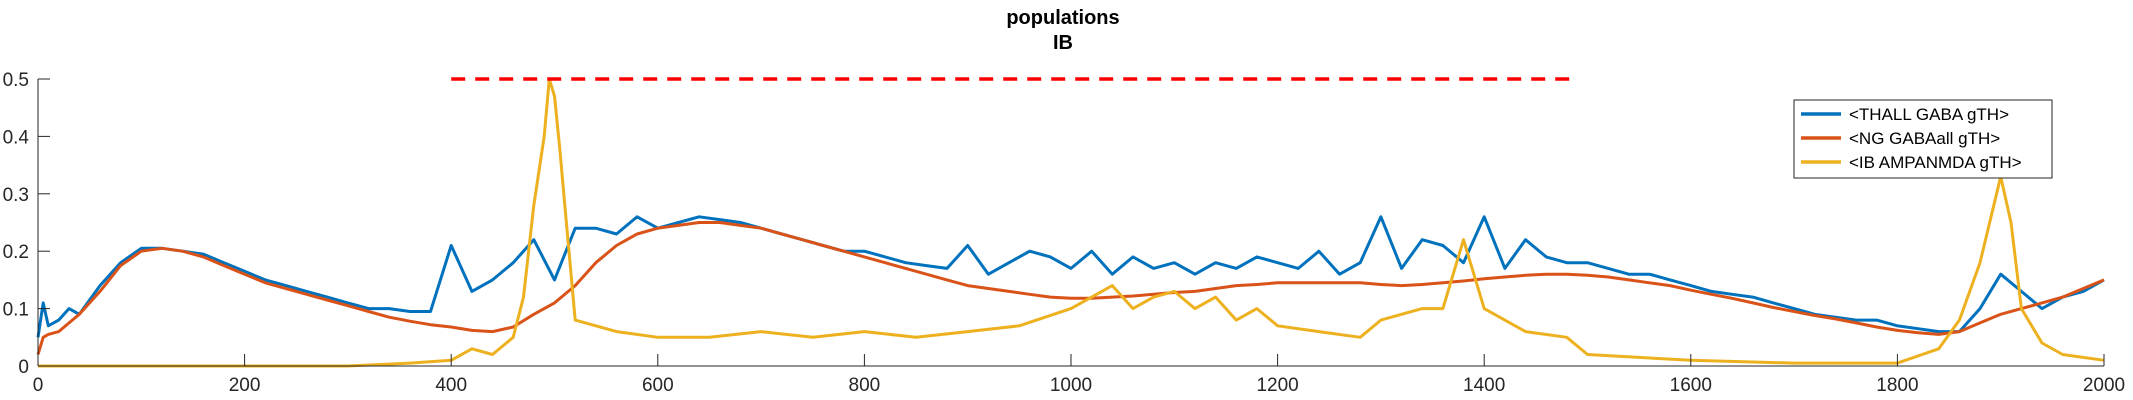  I want to click on x-tick-label: 0, so click(38, 385).